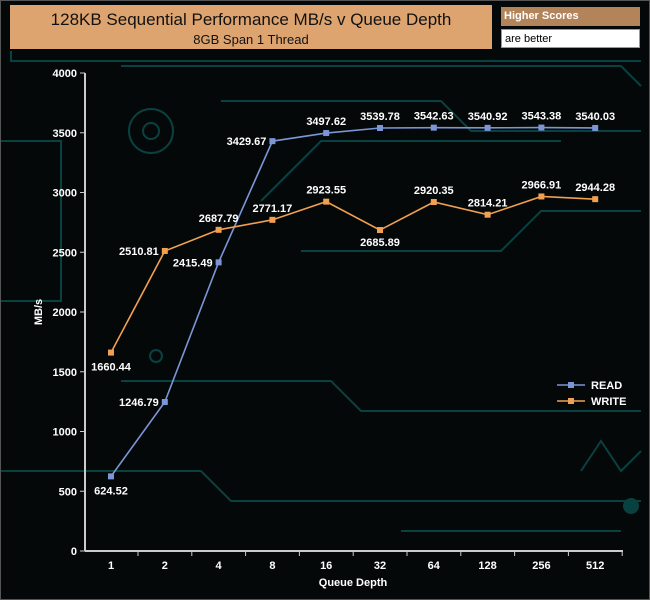  I want to click on x-tick-label: 32, so click(380, 566).